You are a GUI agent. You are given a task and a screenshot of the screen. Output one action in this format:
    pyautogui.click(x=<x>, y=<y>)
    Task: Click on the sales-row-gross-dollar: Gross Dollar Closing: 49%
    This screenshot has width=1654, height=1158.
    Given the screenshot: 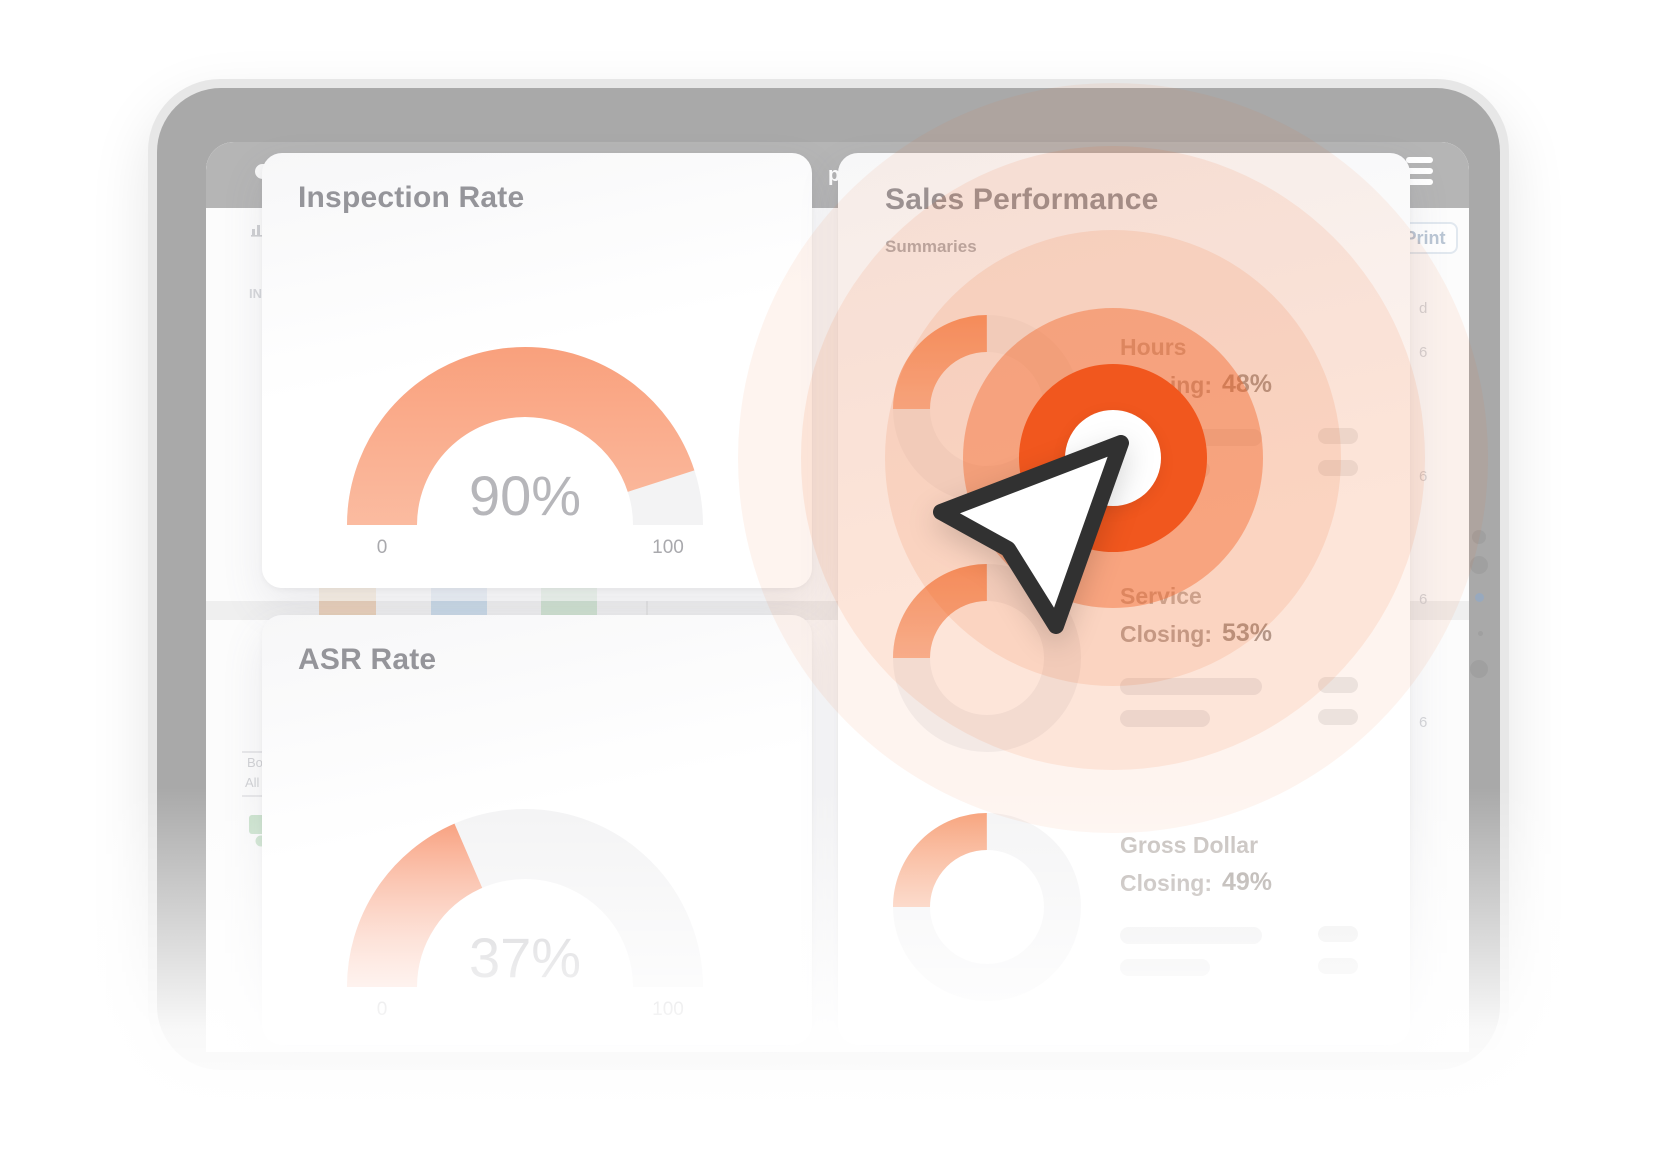 What is the action you would take?
    pyautogui.click(x=1133, y=937)
    